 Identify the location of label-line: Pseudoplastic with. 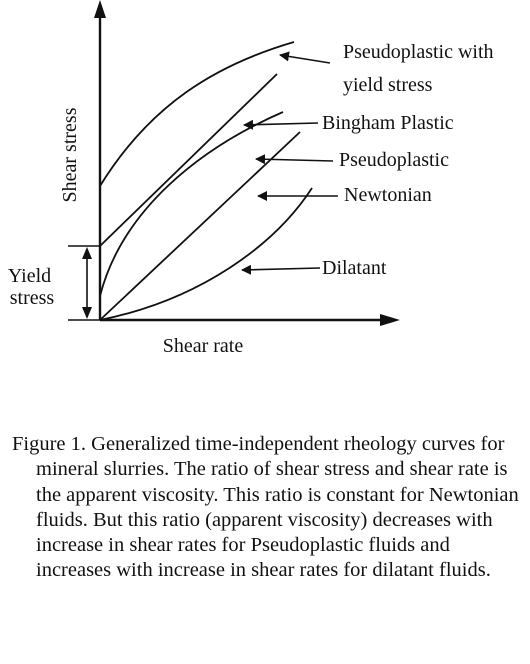
(418, 52).